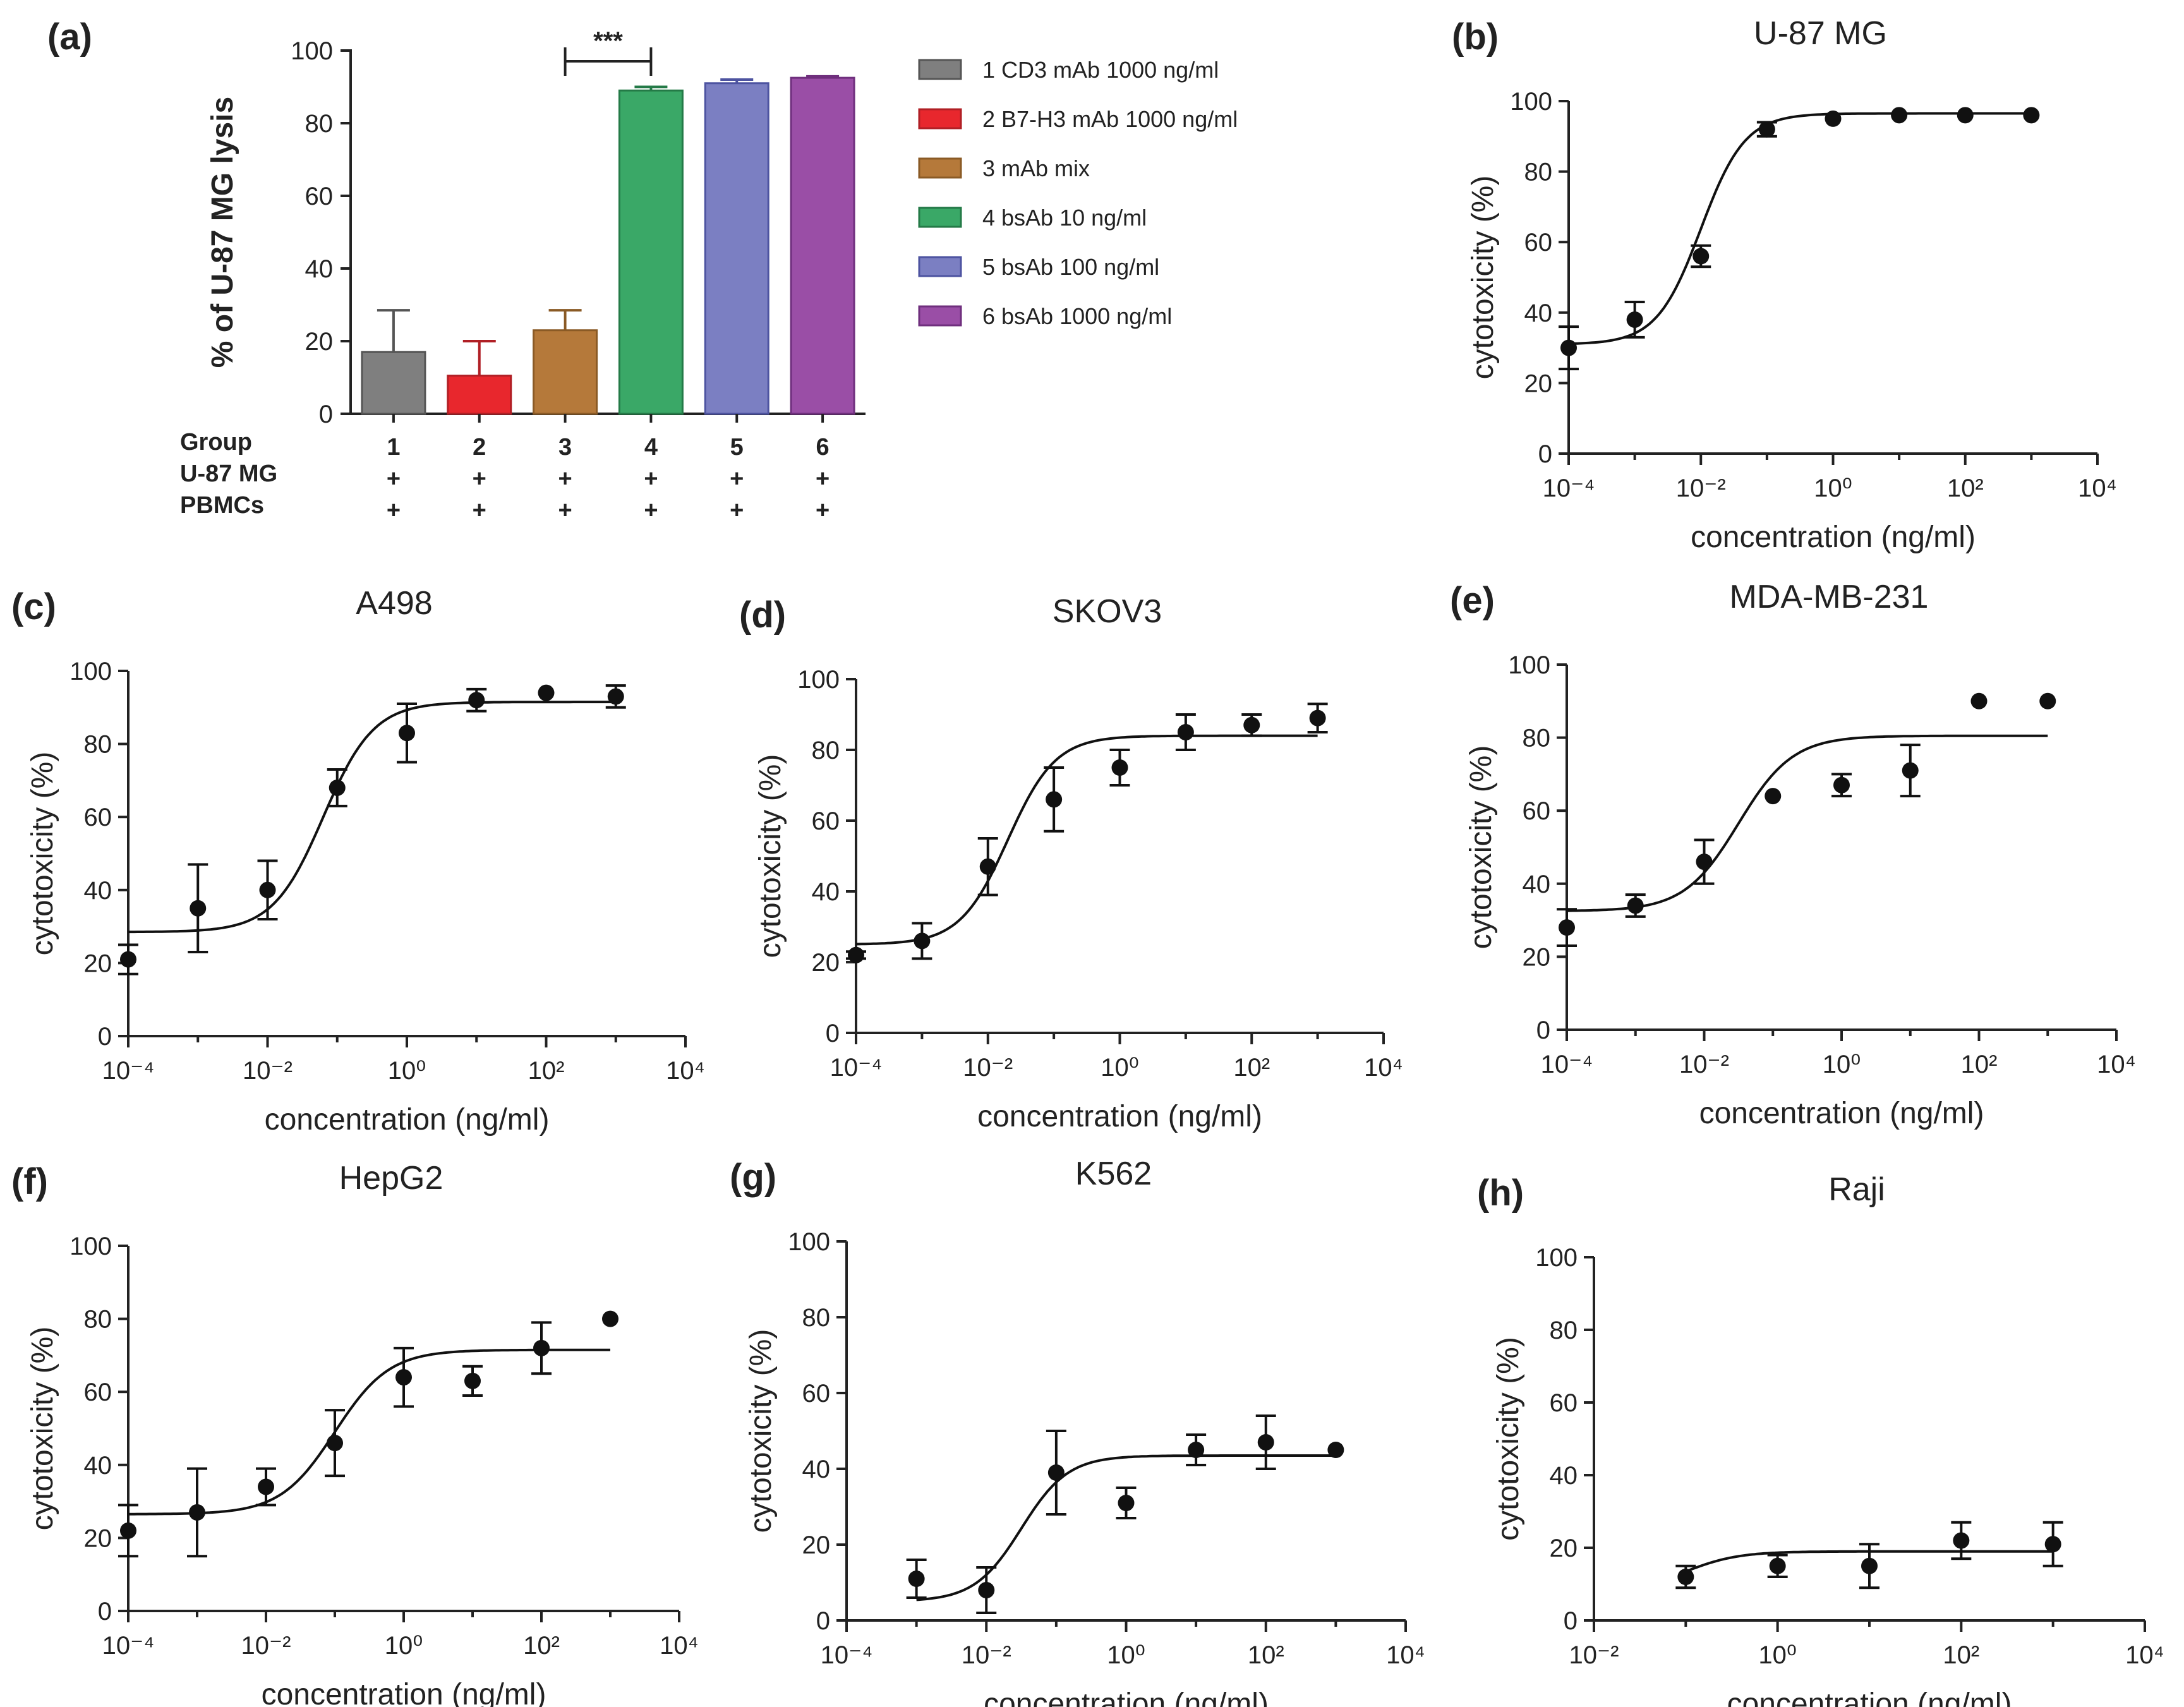 The width and height of the screenshot is (2184, 1707). I want to click on row-label: U-87 MG, so click(229, 474).